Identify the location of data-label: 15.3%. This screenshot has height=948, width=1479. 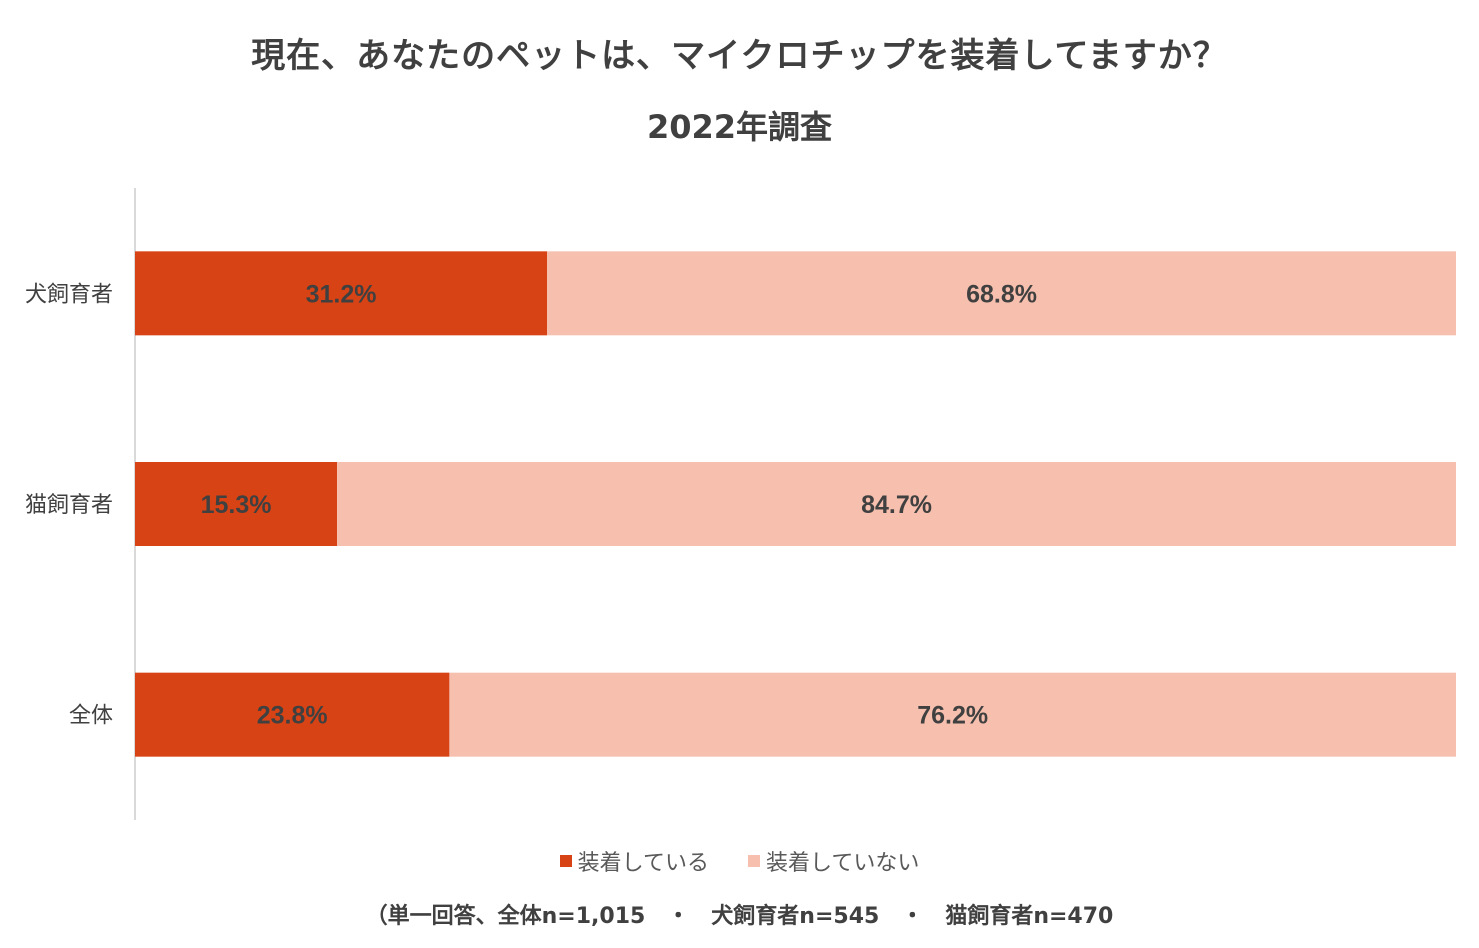
(236, 505).